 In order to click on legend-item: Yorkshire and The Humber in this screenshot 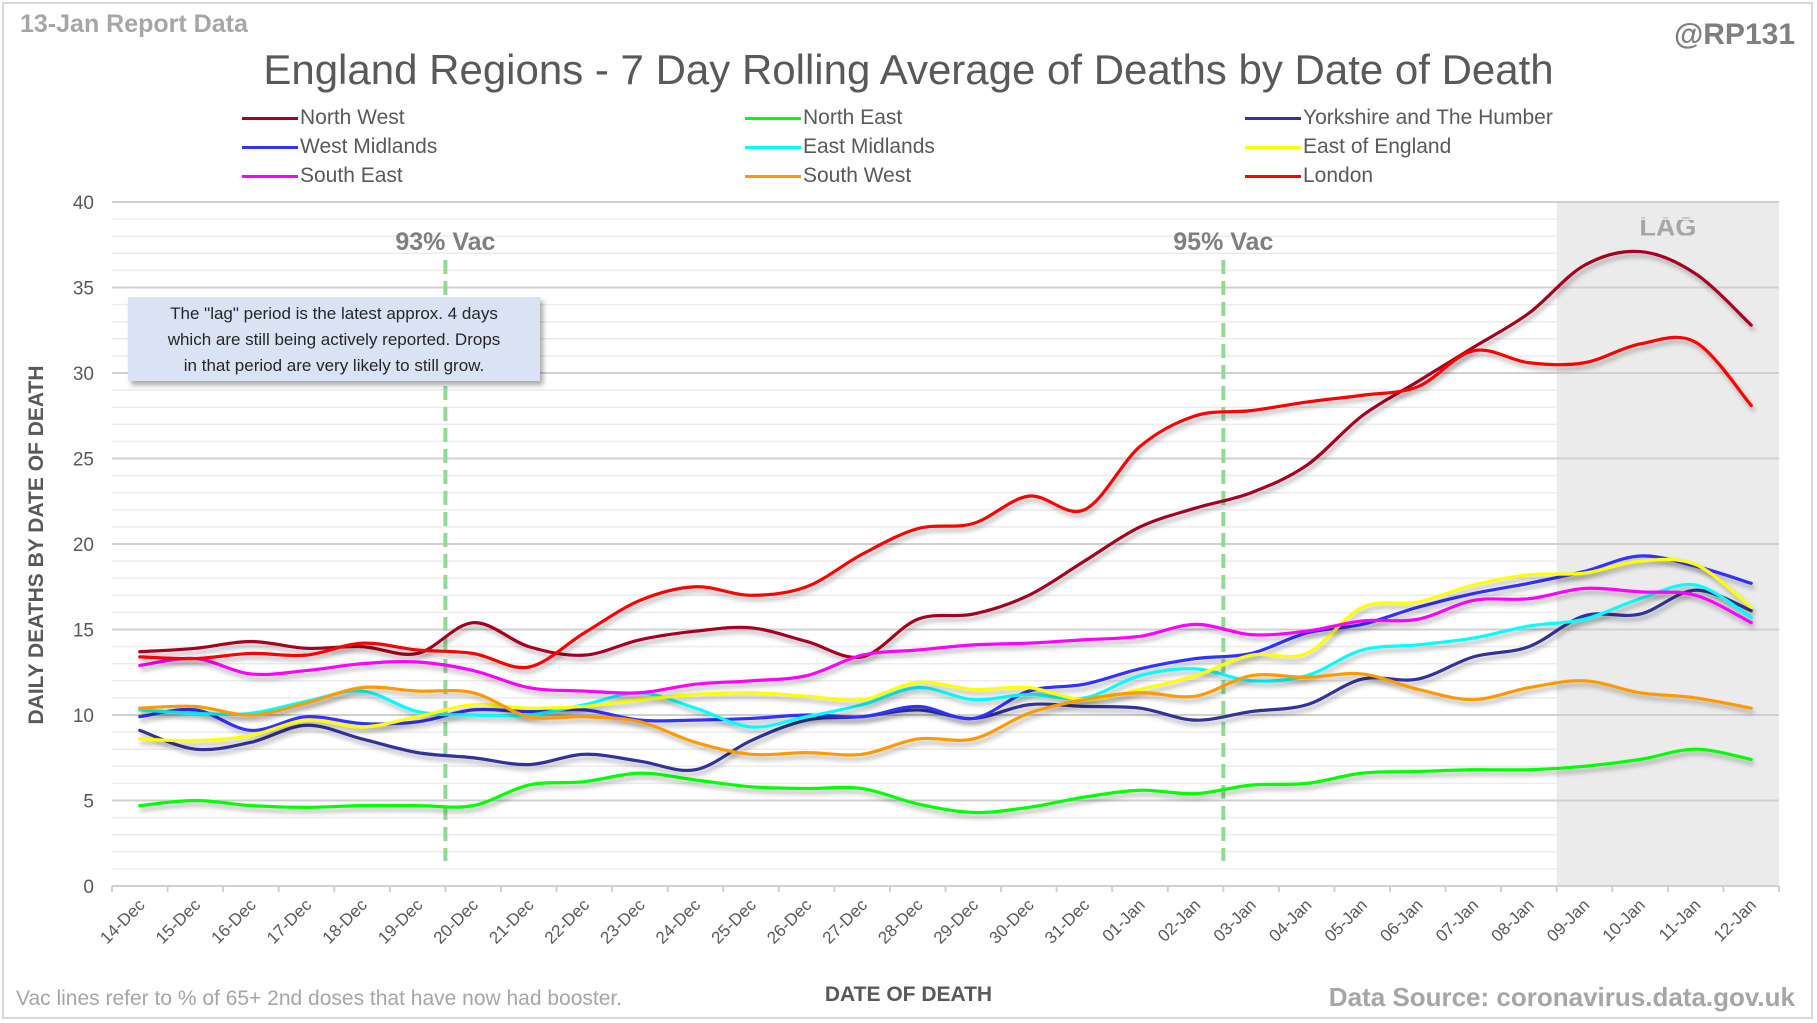, I will do `click(1399, 118)`.